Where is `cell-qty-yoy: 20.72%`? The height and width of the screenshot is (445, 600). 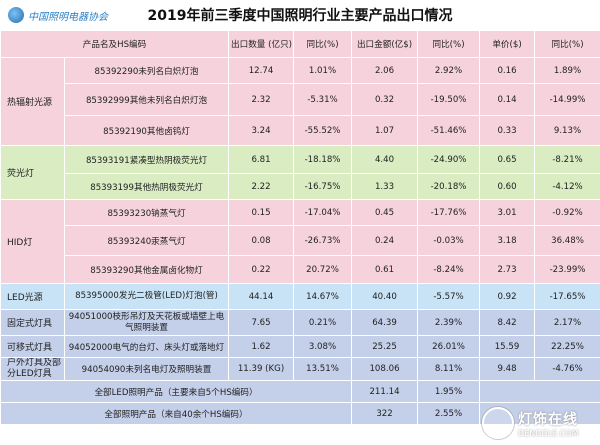
cell-qty-yoy: 20.72% is located at coordinates (323, 269).